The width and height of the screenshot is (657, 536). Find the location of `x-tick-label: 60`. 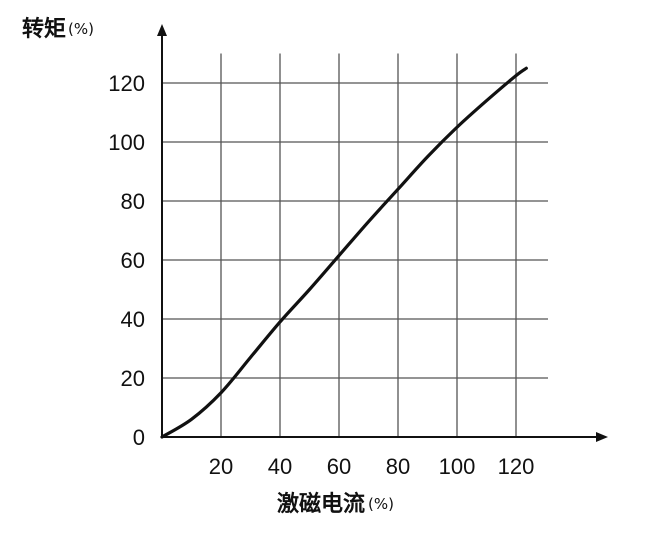

x-tick-label: 60 is located at coordinates (339, 466).